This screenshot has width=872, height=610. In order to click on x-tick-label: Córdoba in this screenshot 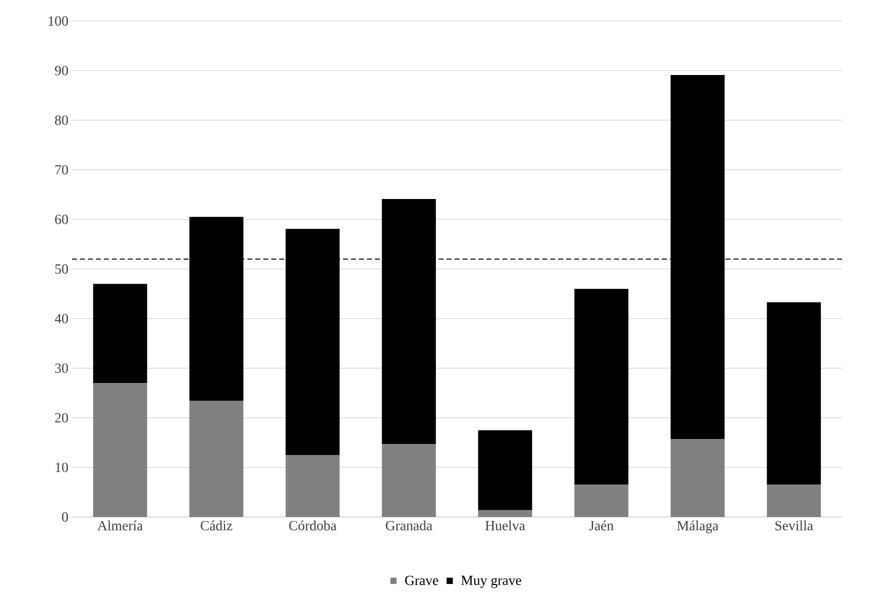, I will do `click(312, 525)`.